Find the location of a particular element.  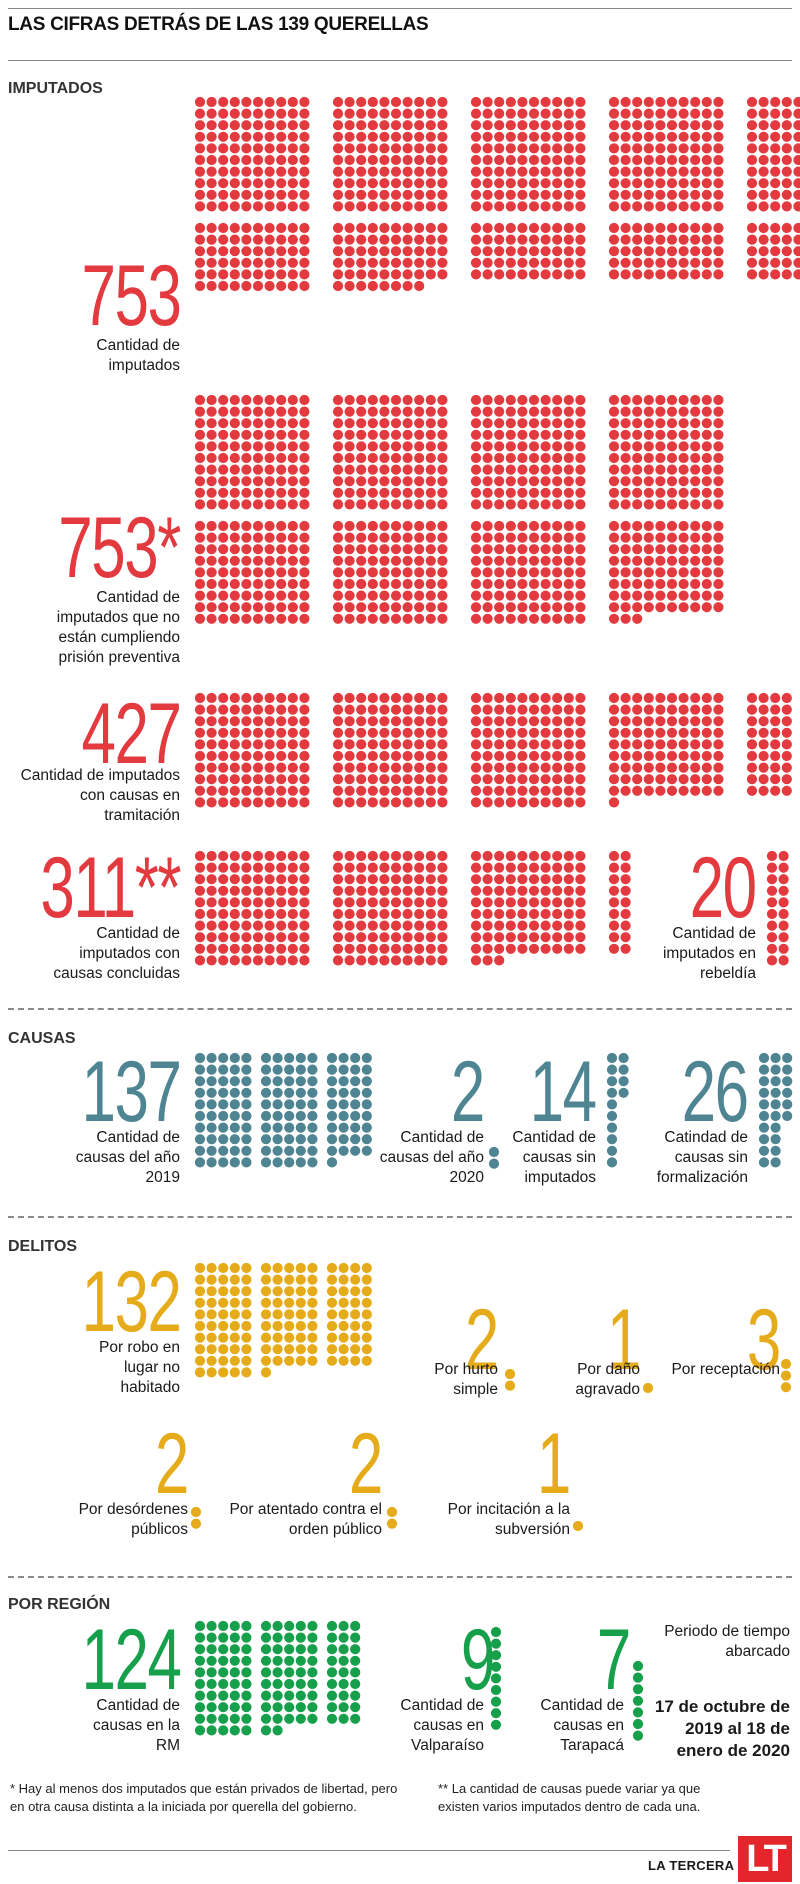

stat-value-causas-2020: 2 is located at coordinates (467, 1092).